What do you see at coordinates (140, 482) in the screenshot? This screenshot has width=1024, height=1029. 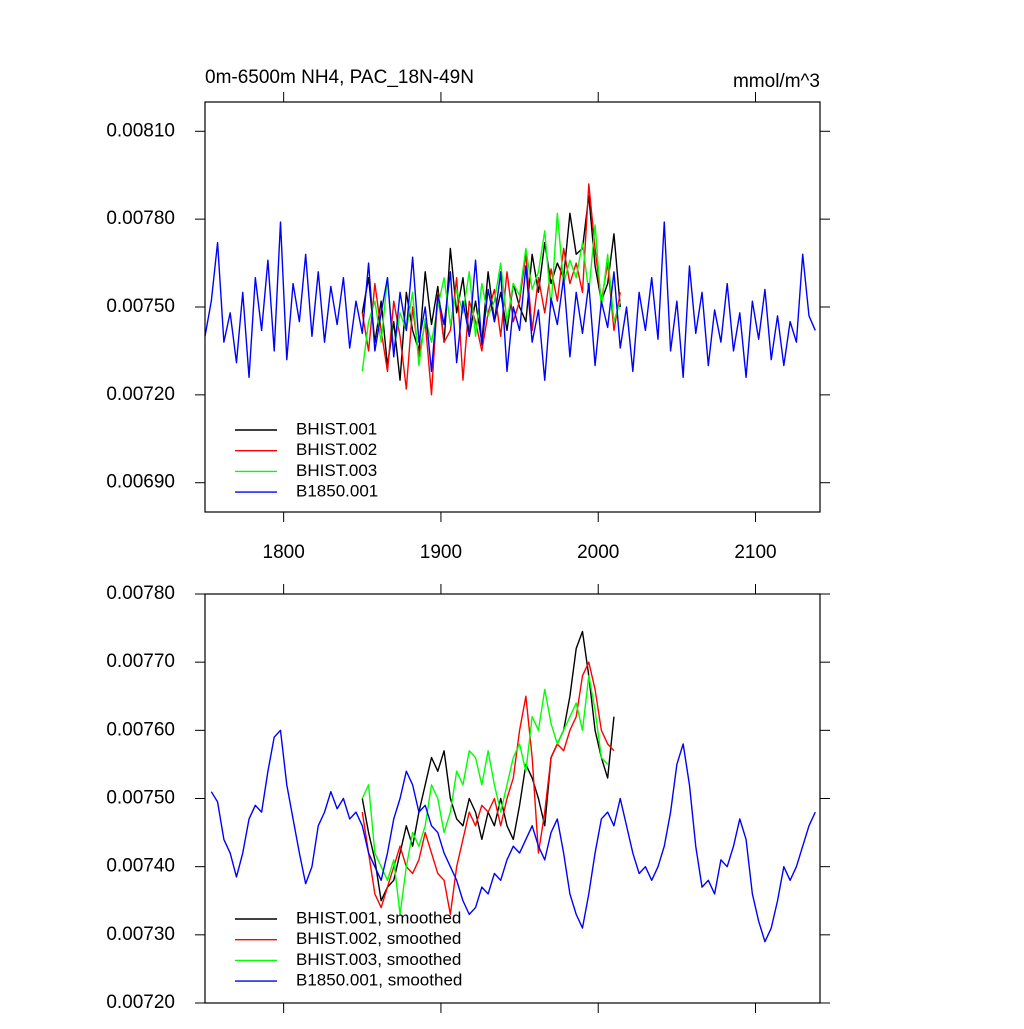 I see `y-tick-label: 0.00690` at bounding box center [140, 482].